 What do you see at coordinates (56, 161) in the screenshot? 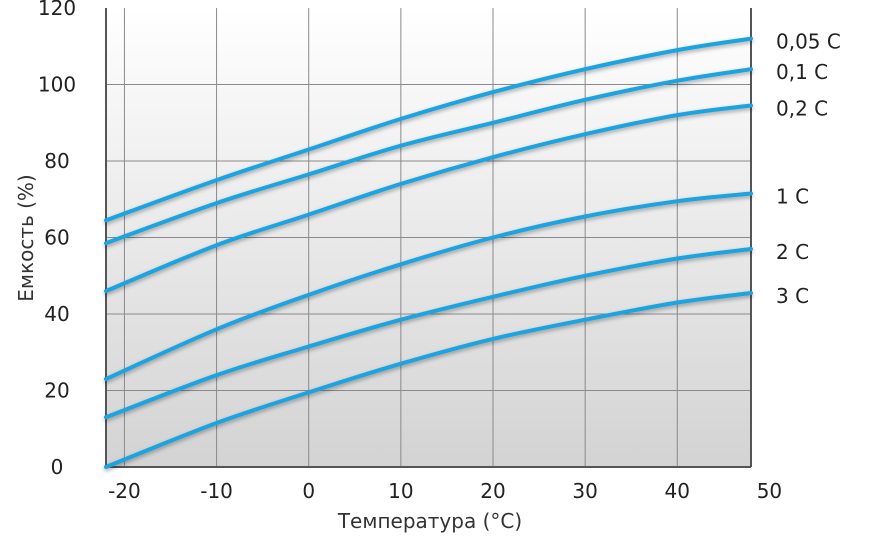
I see `y-tick-label: 80` at bounding box center [56, 161].